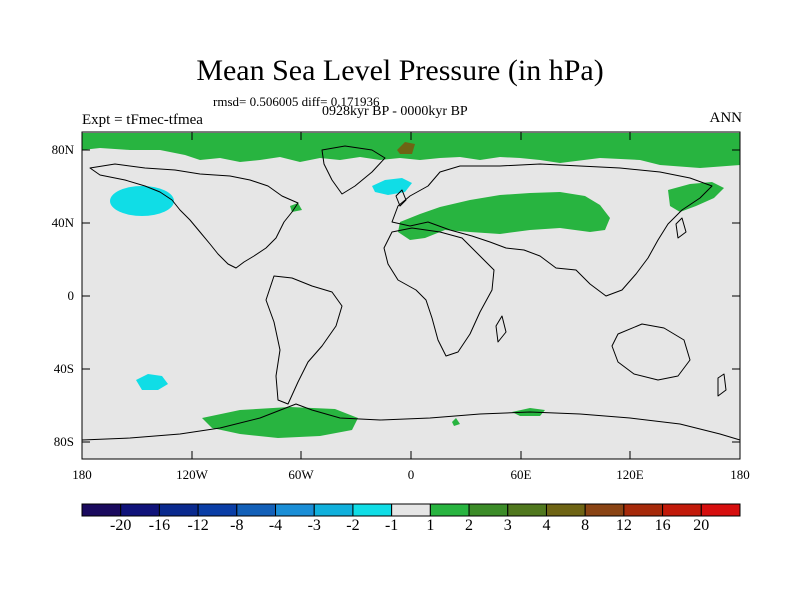 The image size is (800, 600). I want to click on colorbar, so click(411, 510).